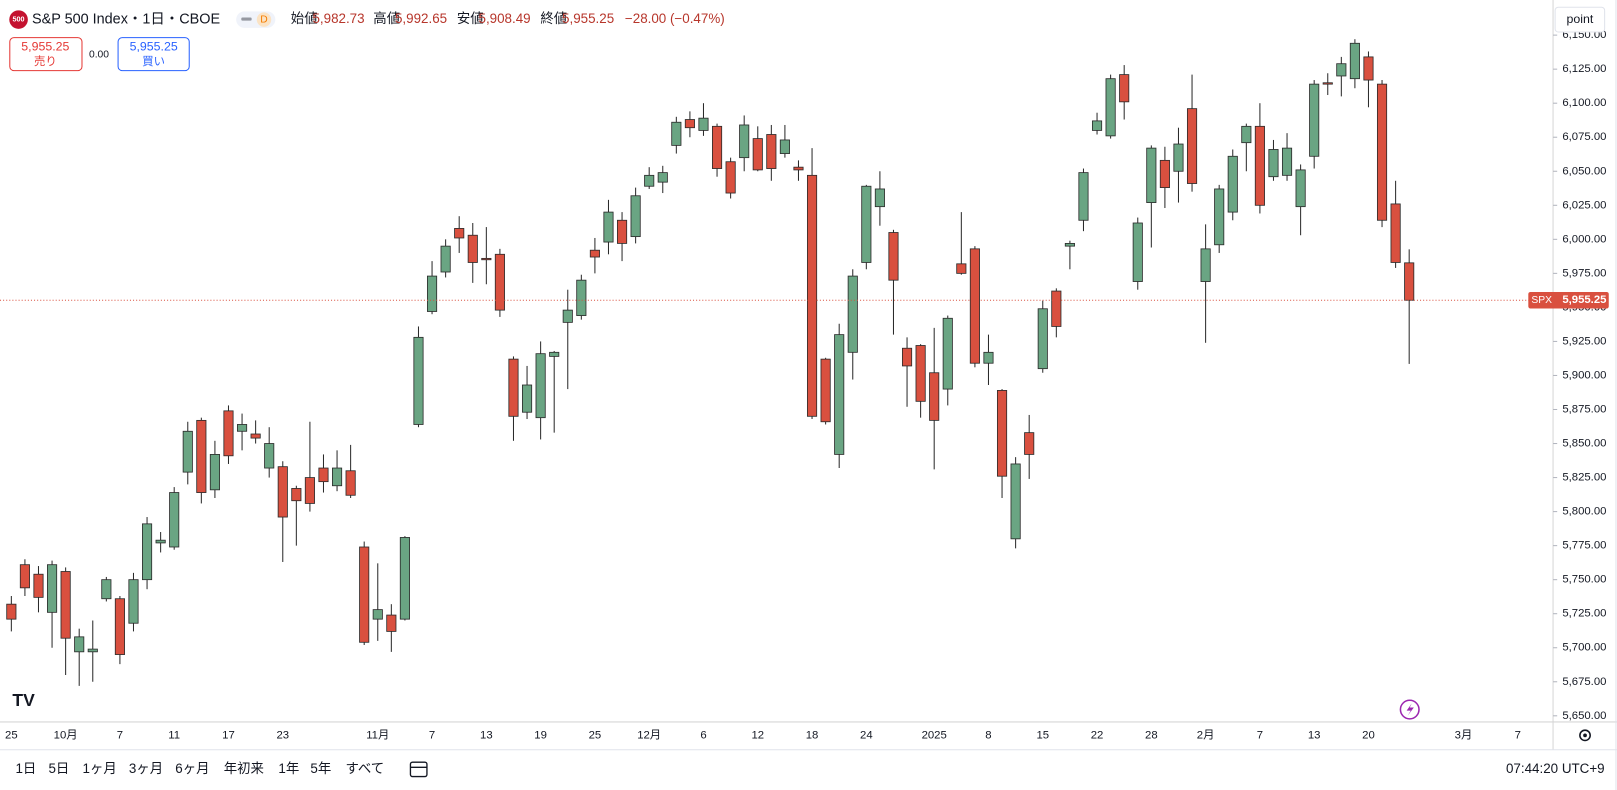  What do you see at coordinates (649, 735) in the screenshot?
I see `x-tick-label: 12月` at bounding box center [649, 735].